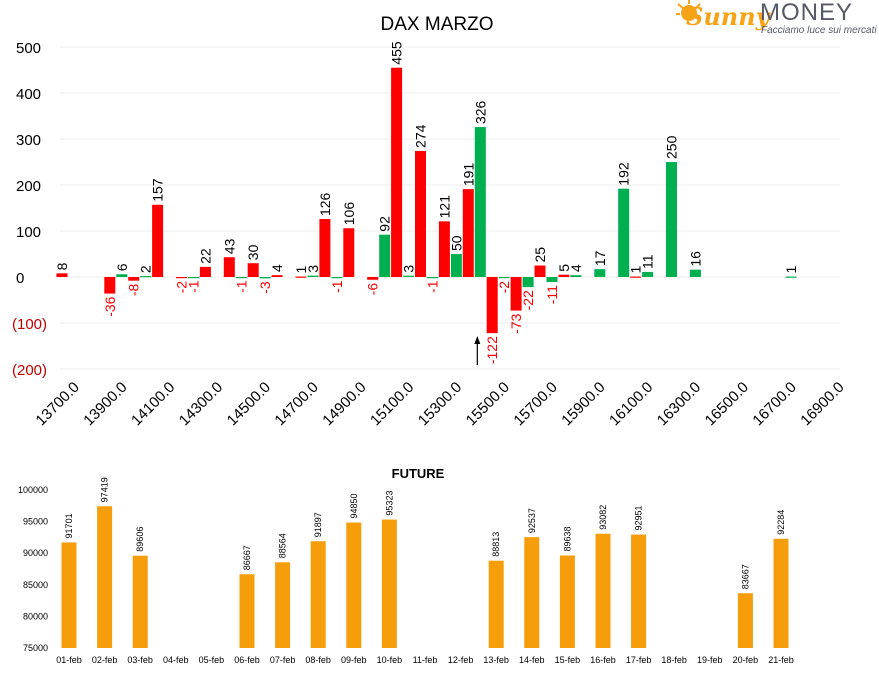 This screenshot has width=879, height=686. Describe the element at coordinates (648, 261) in the screenshot. I see `data-label: 11` at that location.